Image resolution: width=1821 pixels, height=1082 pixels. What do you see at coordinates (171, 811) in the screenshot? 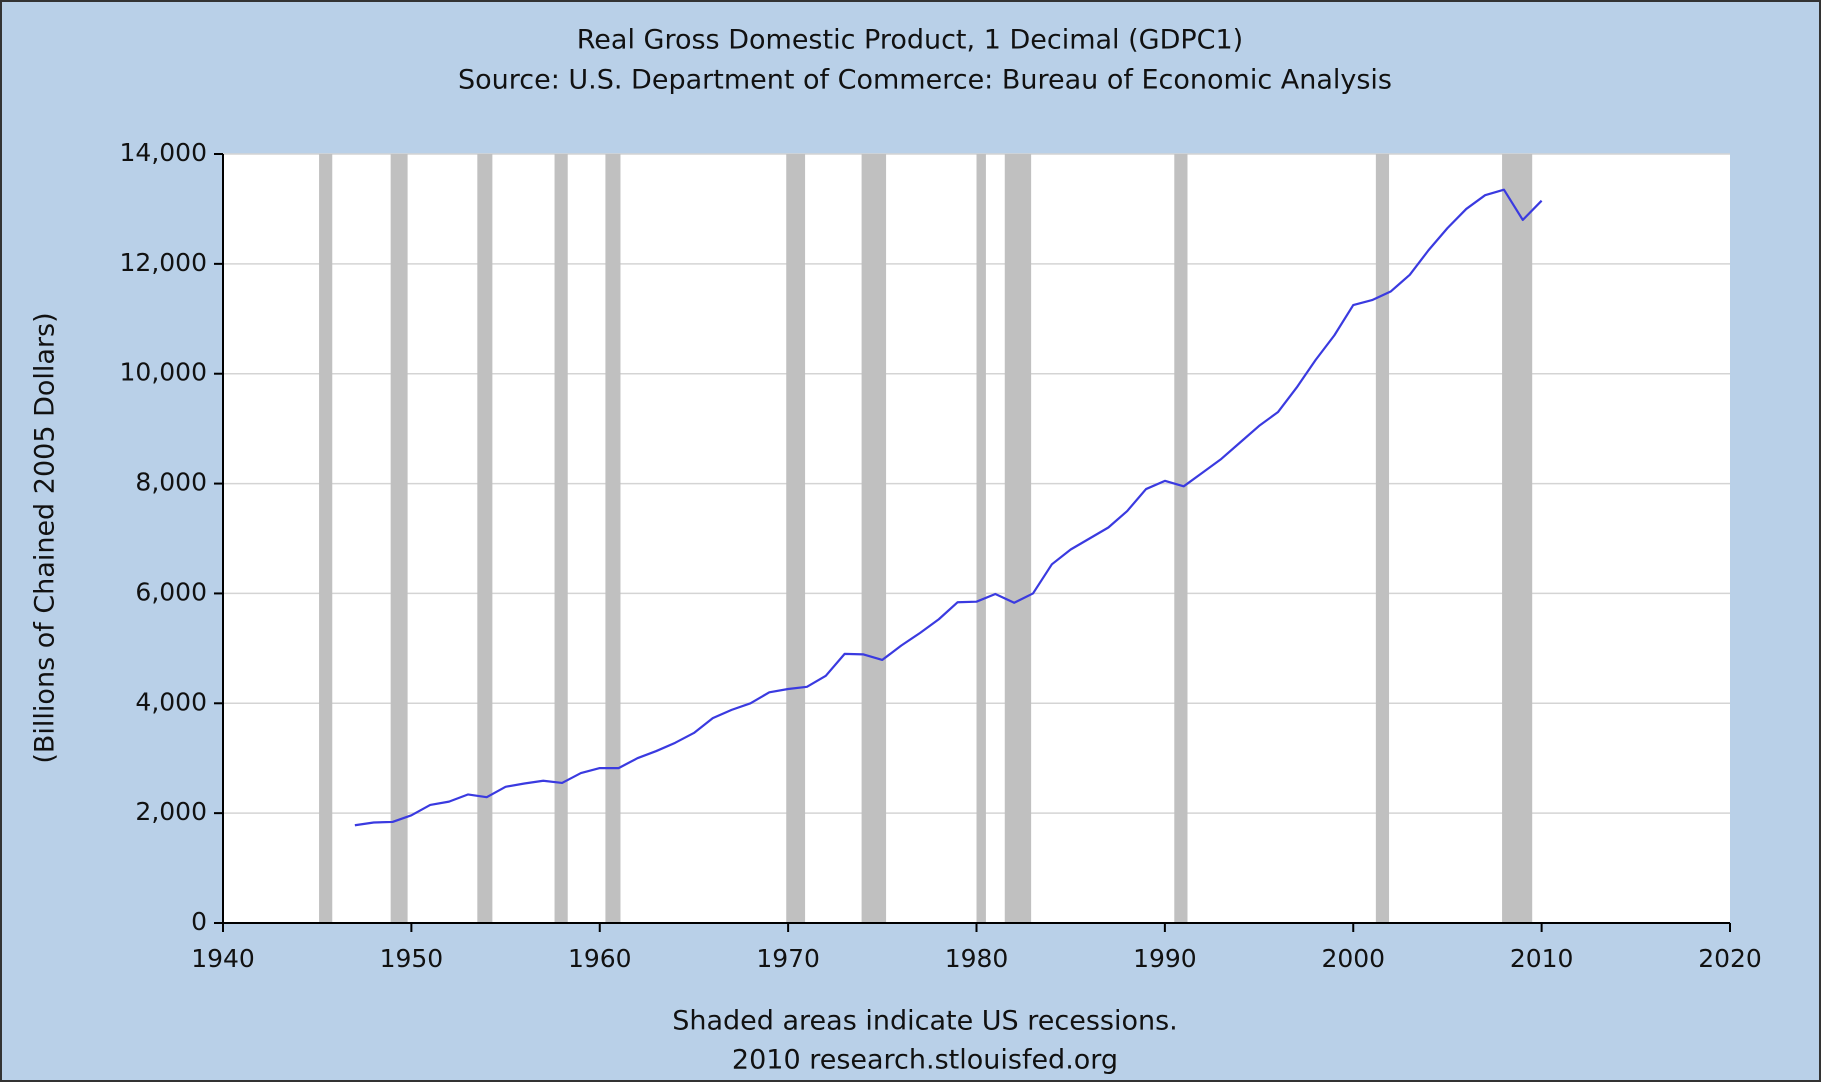
I see `y-tick-label: 2,000` at bounding box center [171, 811].